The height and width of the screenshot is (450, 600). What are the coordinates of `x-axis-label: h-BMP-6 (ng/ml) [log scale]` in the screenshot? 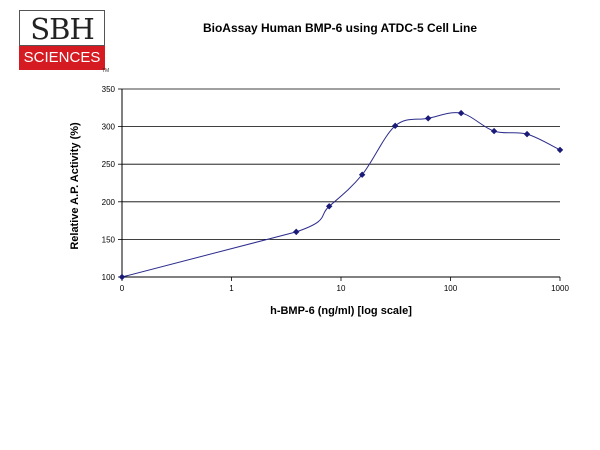 It's located at (341, 311).